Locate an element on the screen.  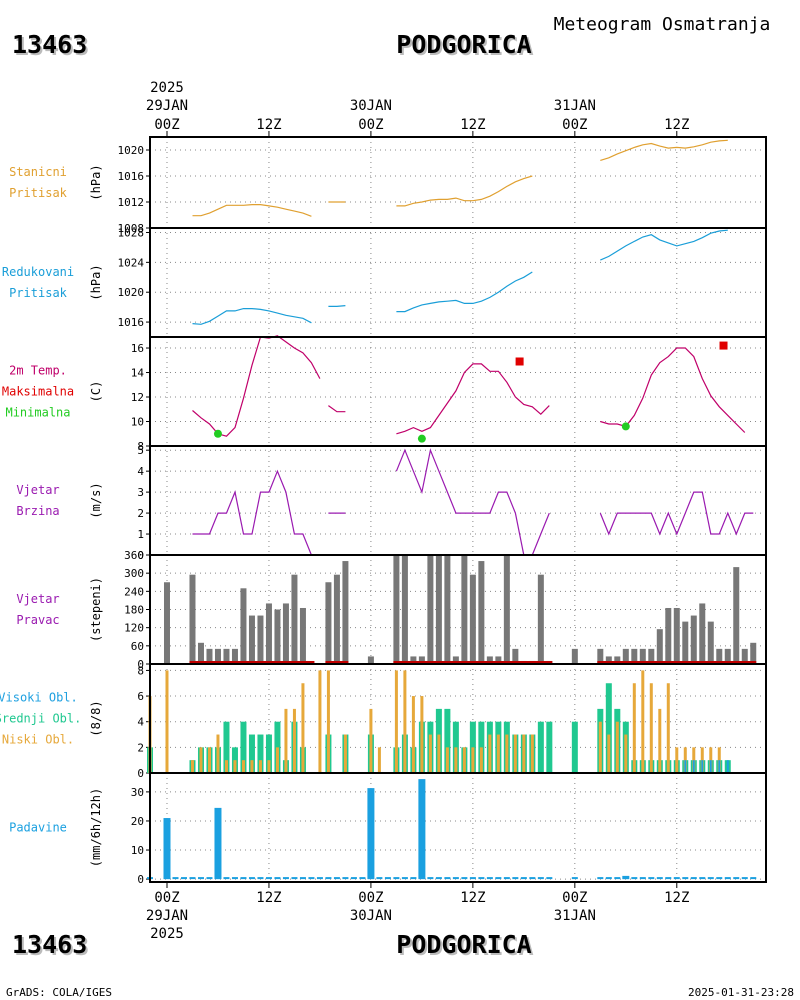
y-tick-label: 0 is located at coordinates (140, 664).